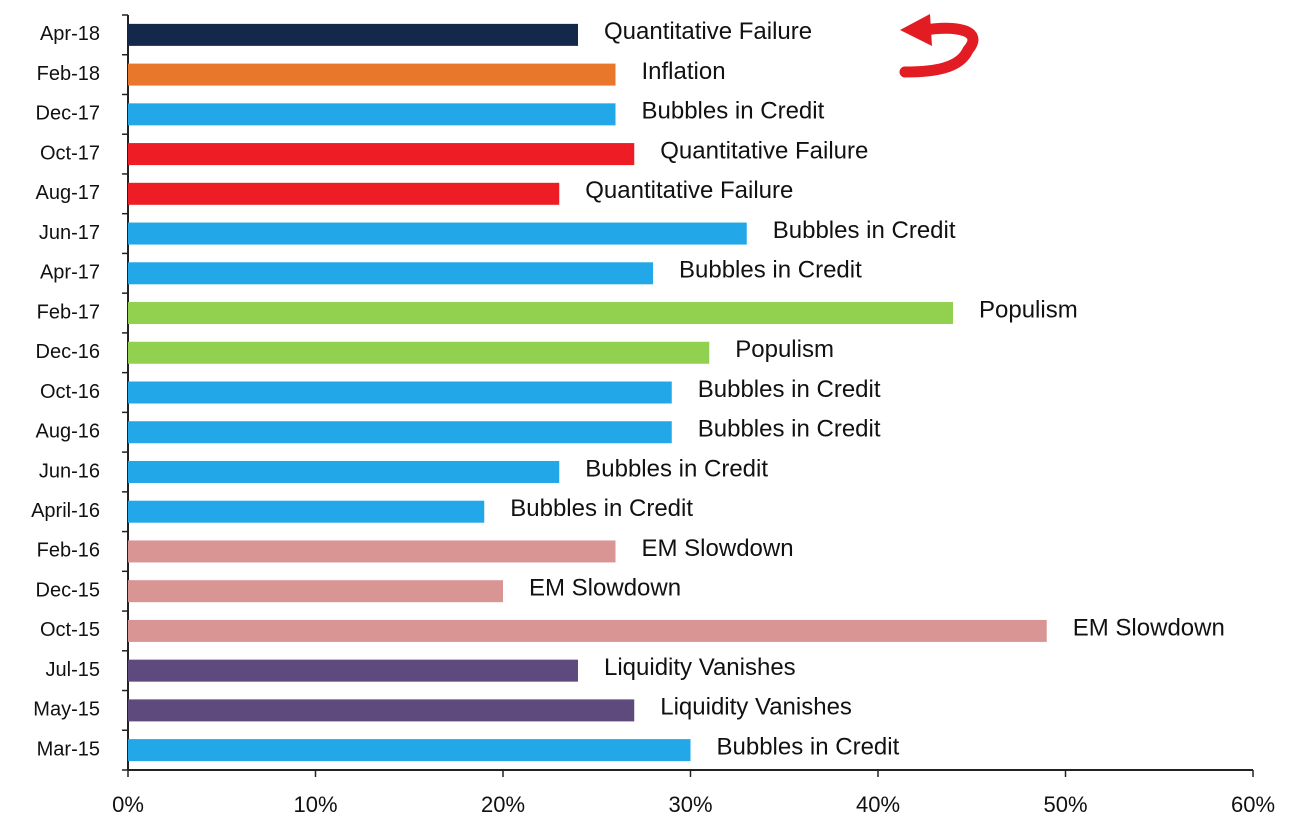 This screenshot has height=830, width=1300. What do you see at coordinates (68, 193) in the screenshot?
I see `y-tick-label: Aug-17` at bounding box center [68, 193].